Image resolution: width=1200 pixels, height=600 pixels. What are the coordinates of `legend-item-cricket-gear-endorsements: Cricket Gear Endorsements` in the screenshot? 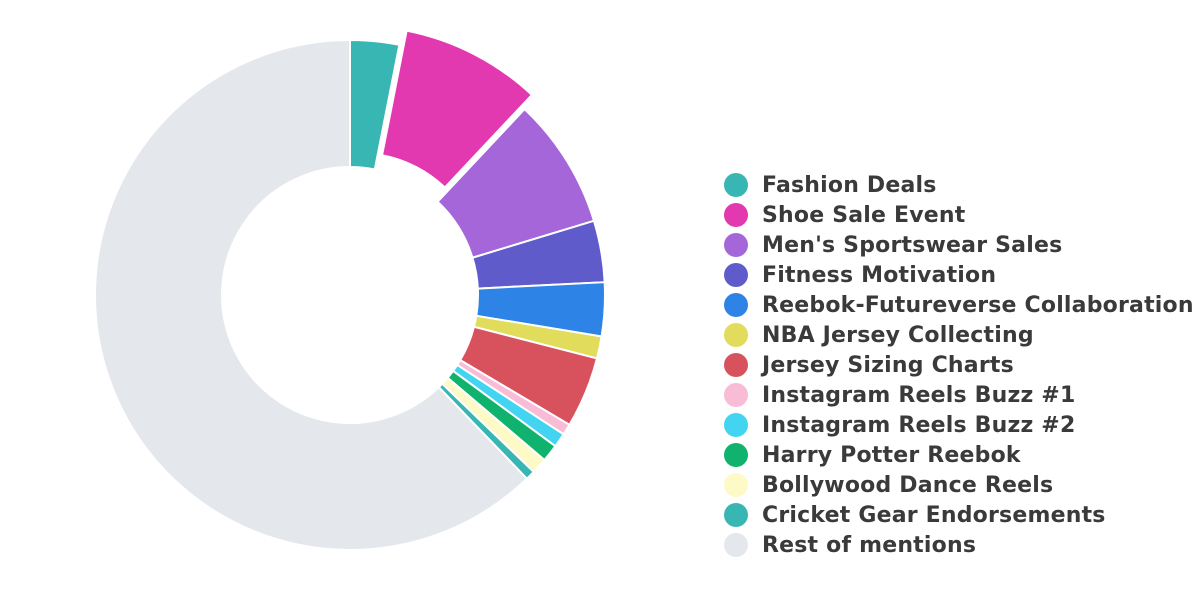 It's located at (959, 515).